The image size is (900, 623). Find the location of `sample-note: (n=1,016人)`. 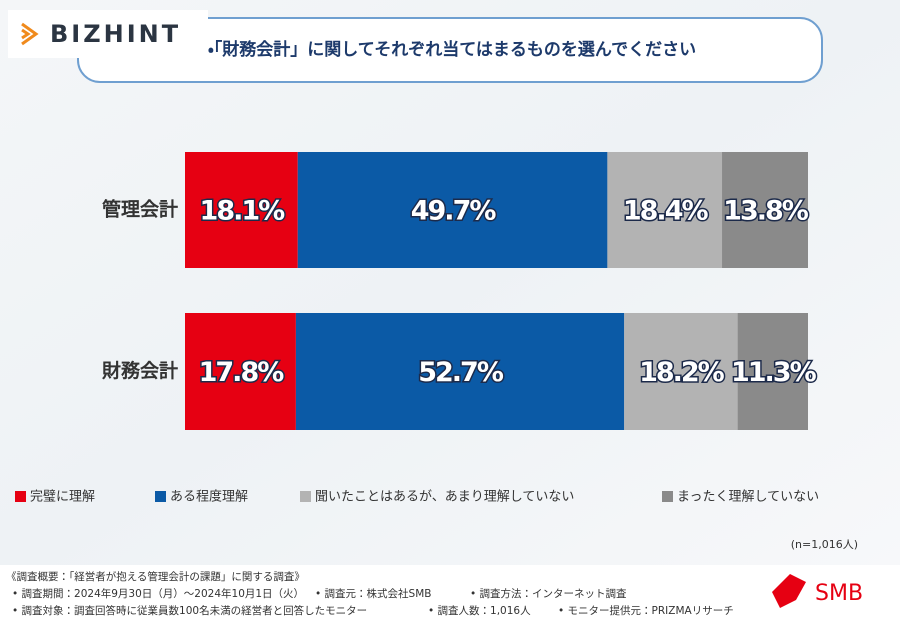

sample-note: (n=1,016人) is located at coordinates (824, 544).